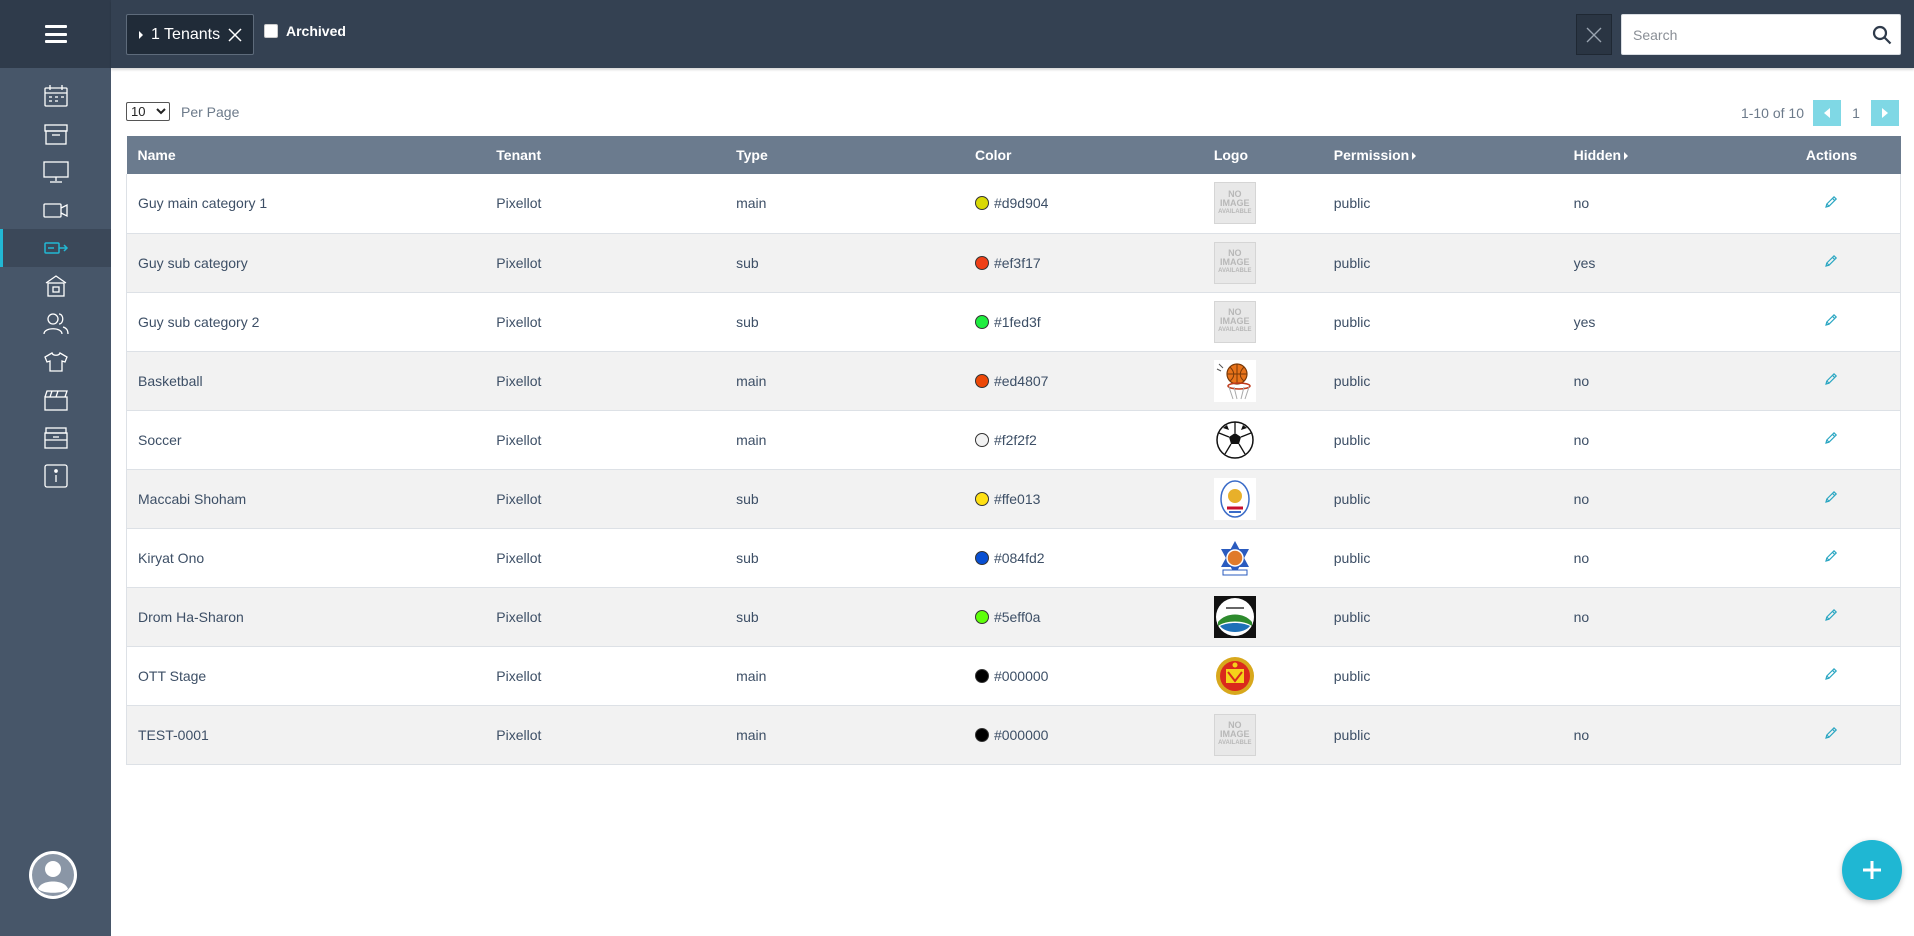 The width and height of the screenshot is (1914, 936). I want to click on no-image-text: AVAILABLE, so click(1235, 743).